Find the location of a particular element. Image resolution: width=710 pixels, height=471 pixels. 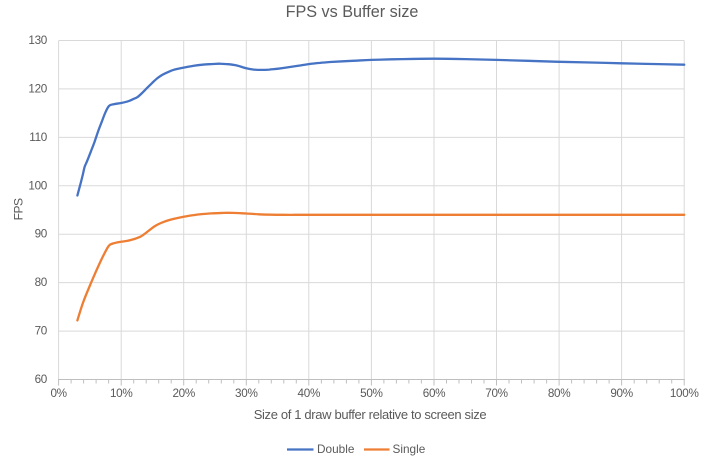

svg-text: 10% is located at coordinates (121, 393).